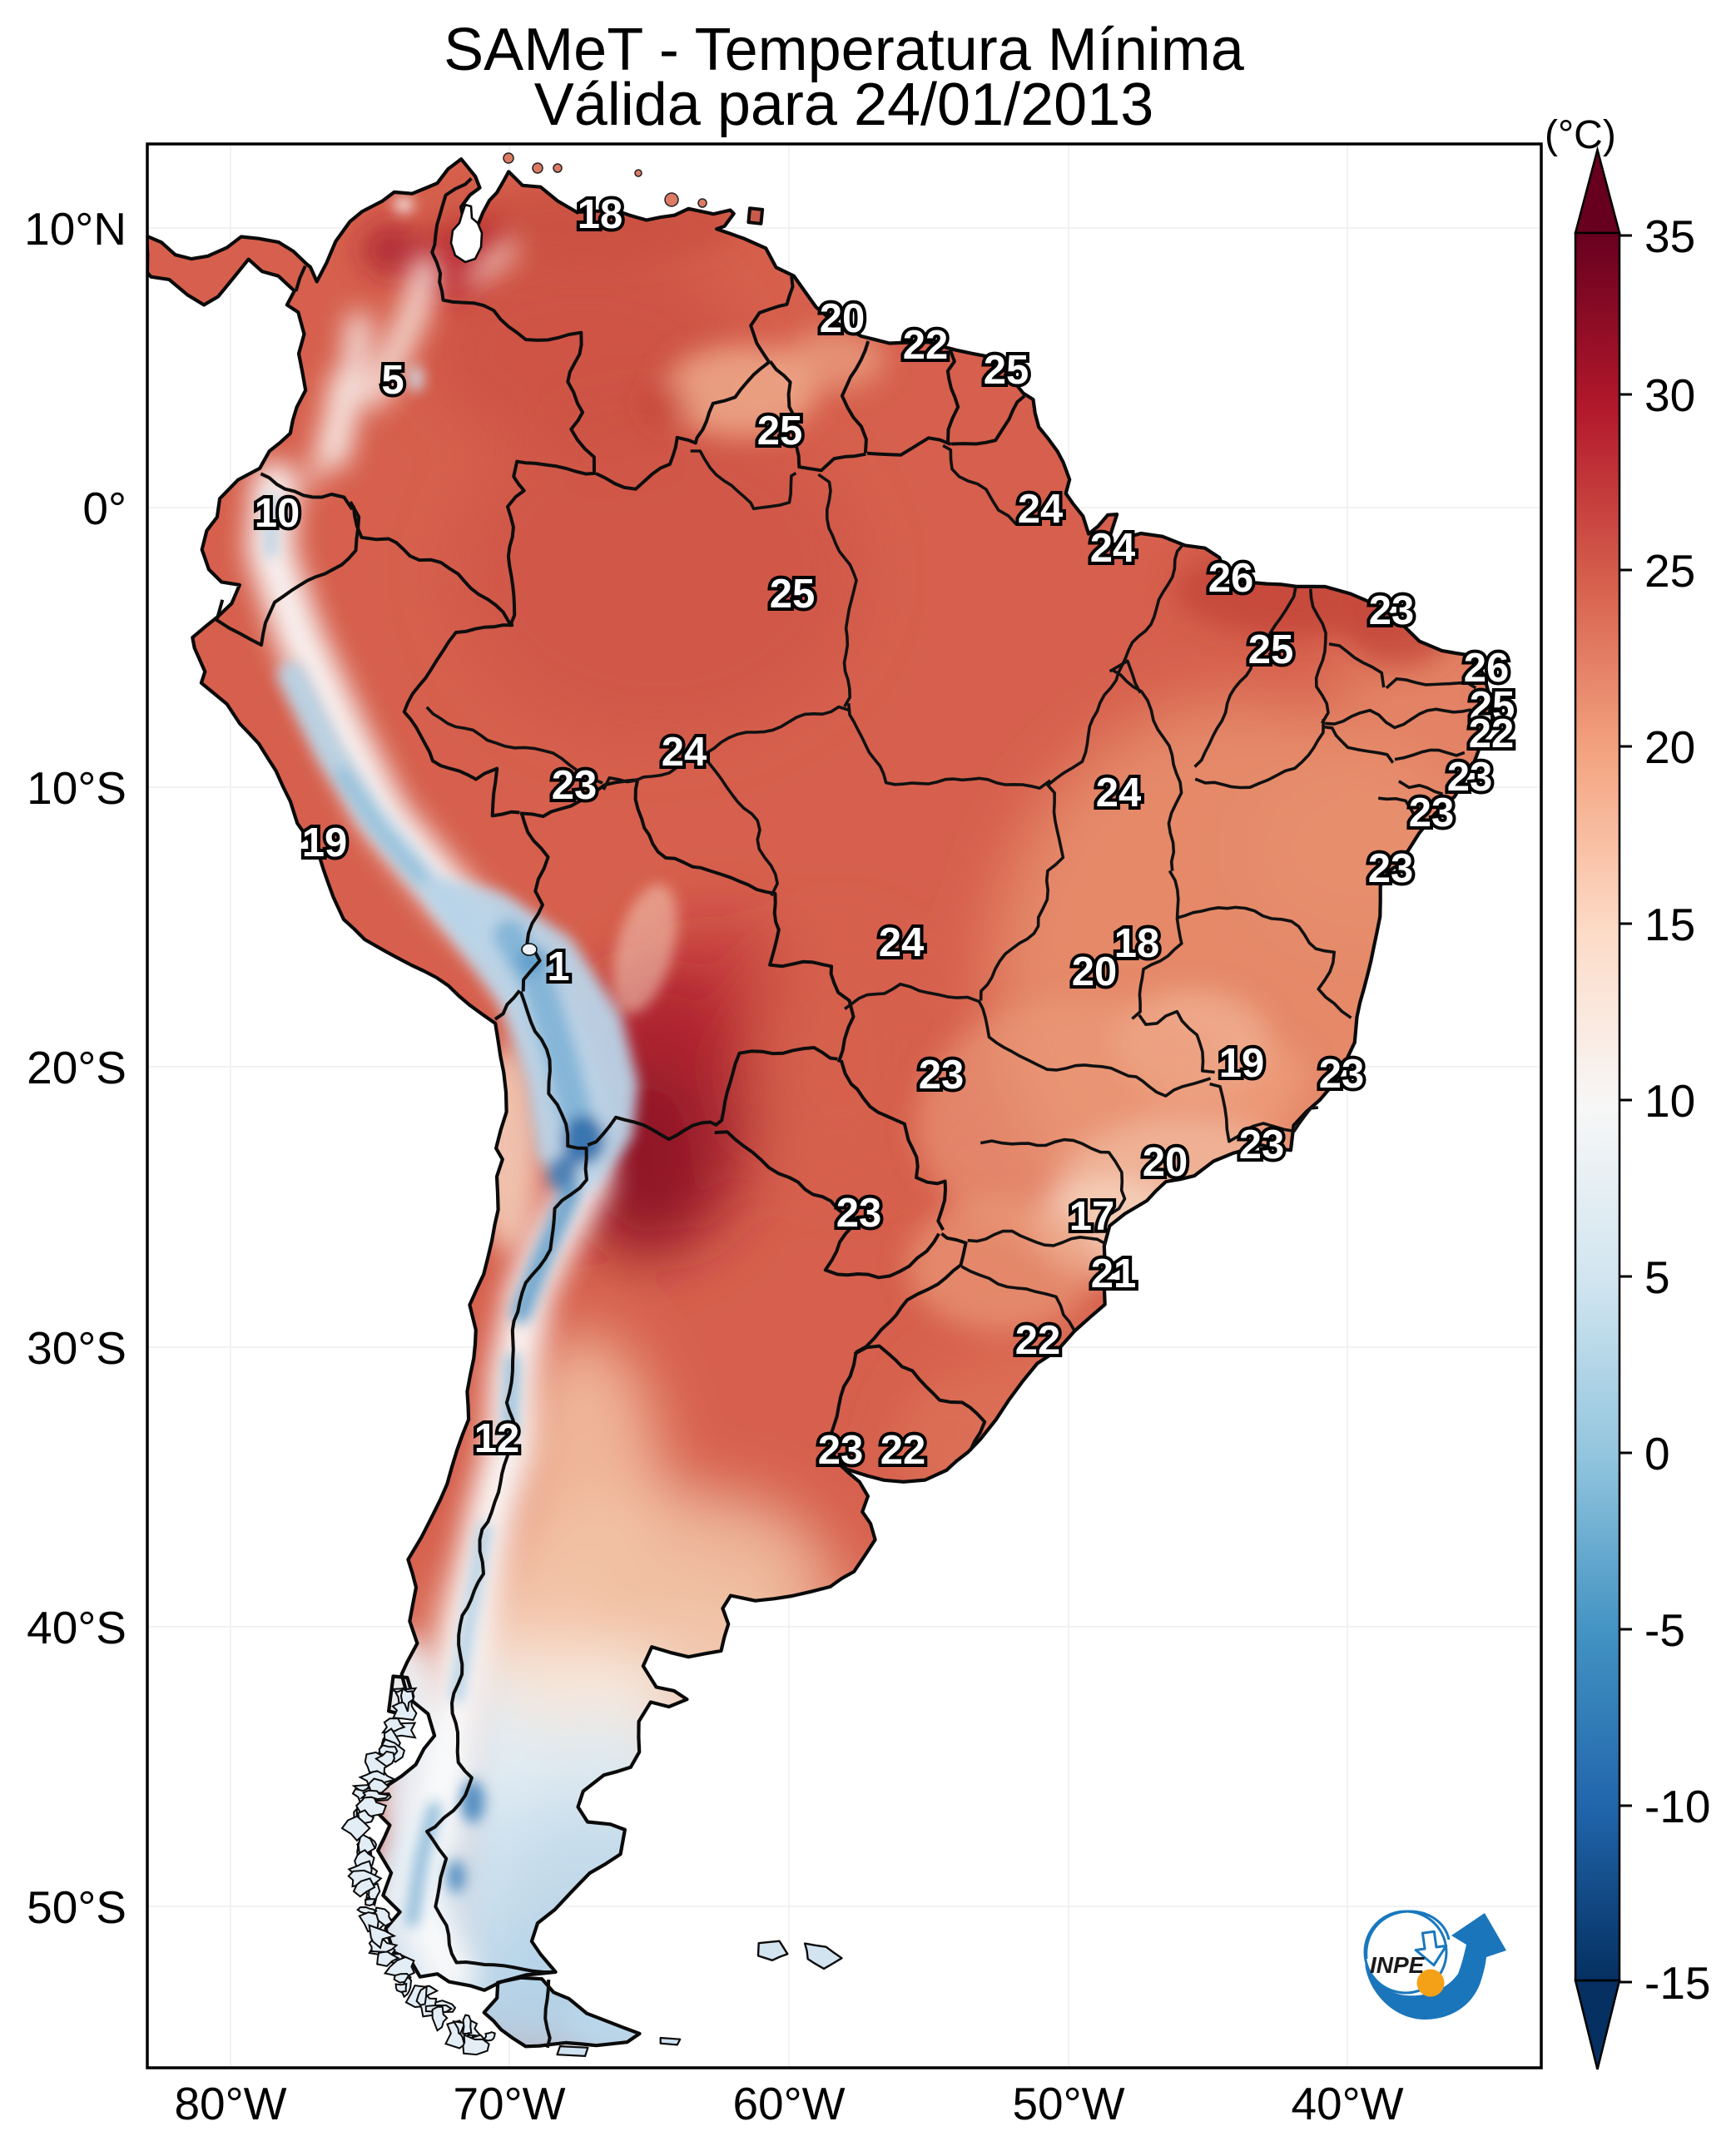  I want to click on svg-text: 30°S, so click(76, 1348).